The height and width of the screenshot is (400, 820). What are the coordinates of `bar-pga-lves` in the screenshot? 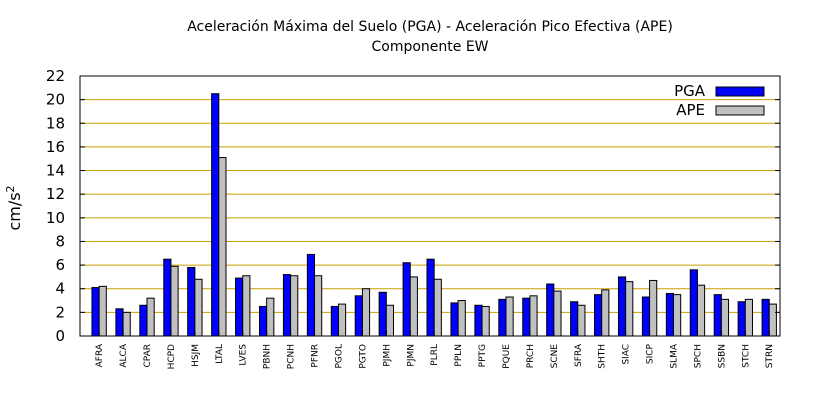 It's located at (239, 307).